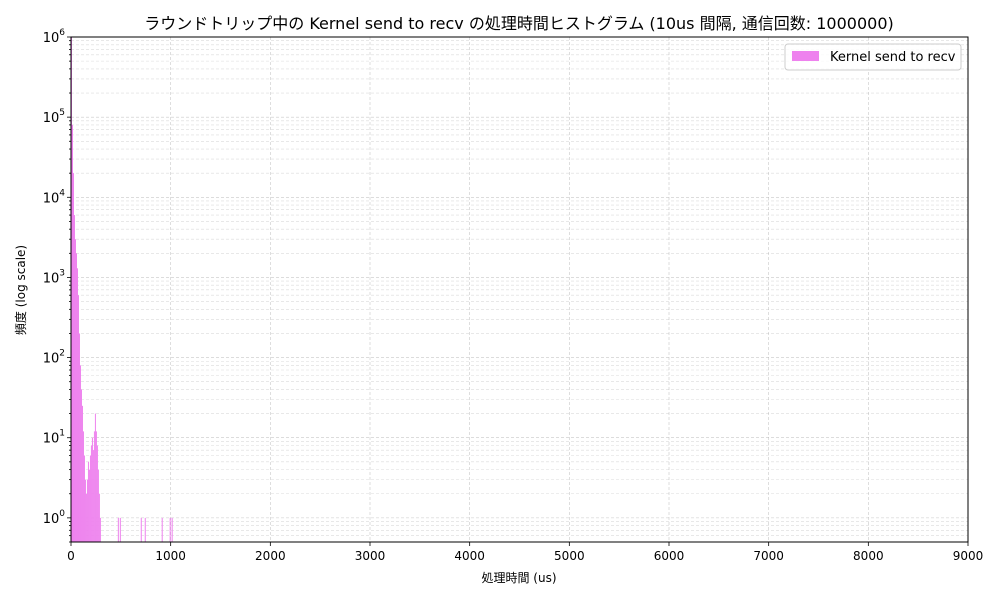 The height and width of the screenshot is (600, 1000). I want to click on y-axis-ticks: 10⁰ 10¹ 10² 10³ 10⁴ 10⁵ 10⁶, so click(57, 285).